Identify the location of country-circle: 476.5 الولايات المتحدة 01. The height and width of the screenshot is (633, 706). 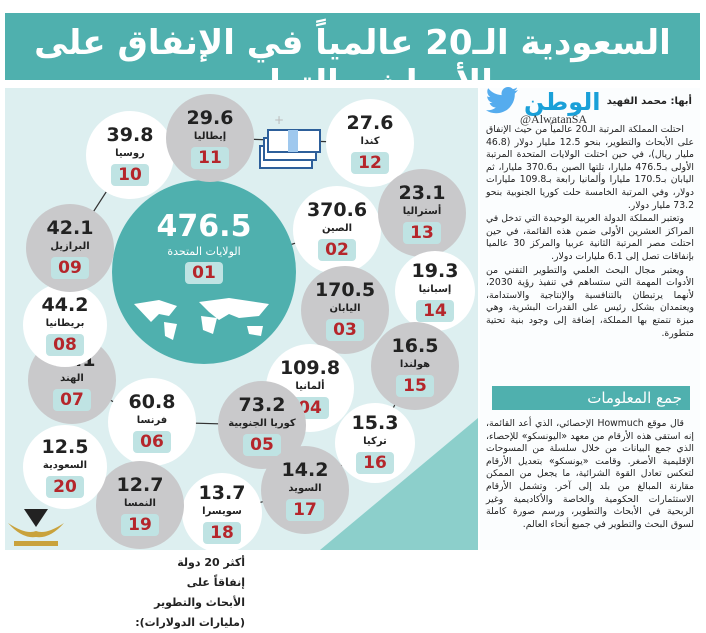
(204, 272).